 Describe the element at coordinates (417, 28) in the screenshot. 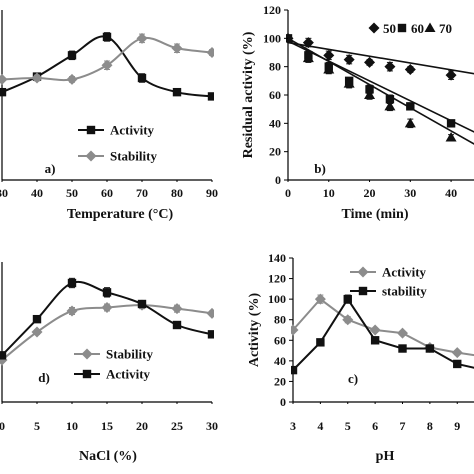

I see `legend-label-time-1: 60` at that location.